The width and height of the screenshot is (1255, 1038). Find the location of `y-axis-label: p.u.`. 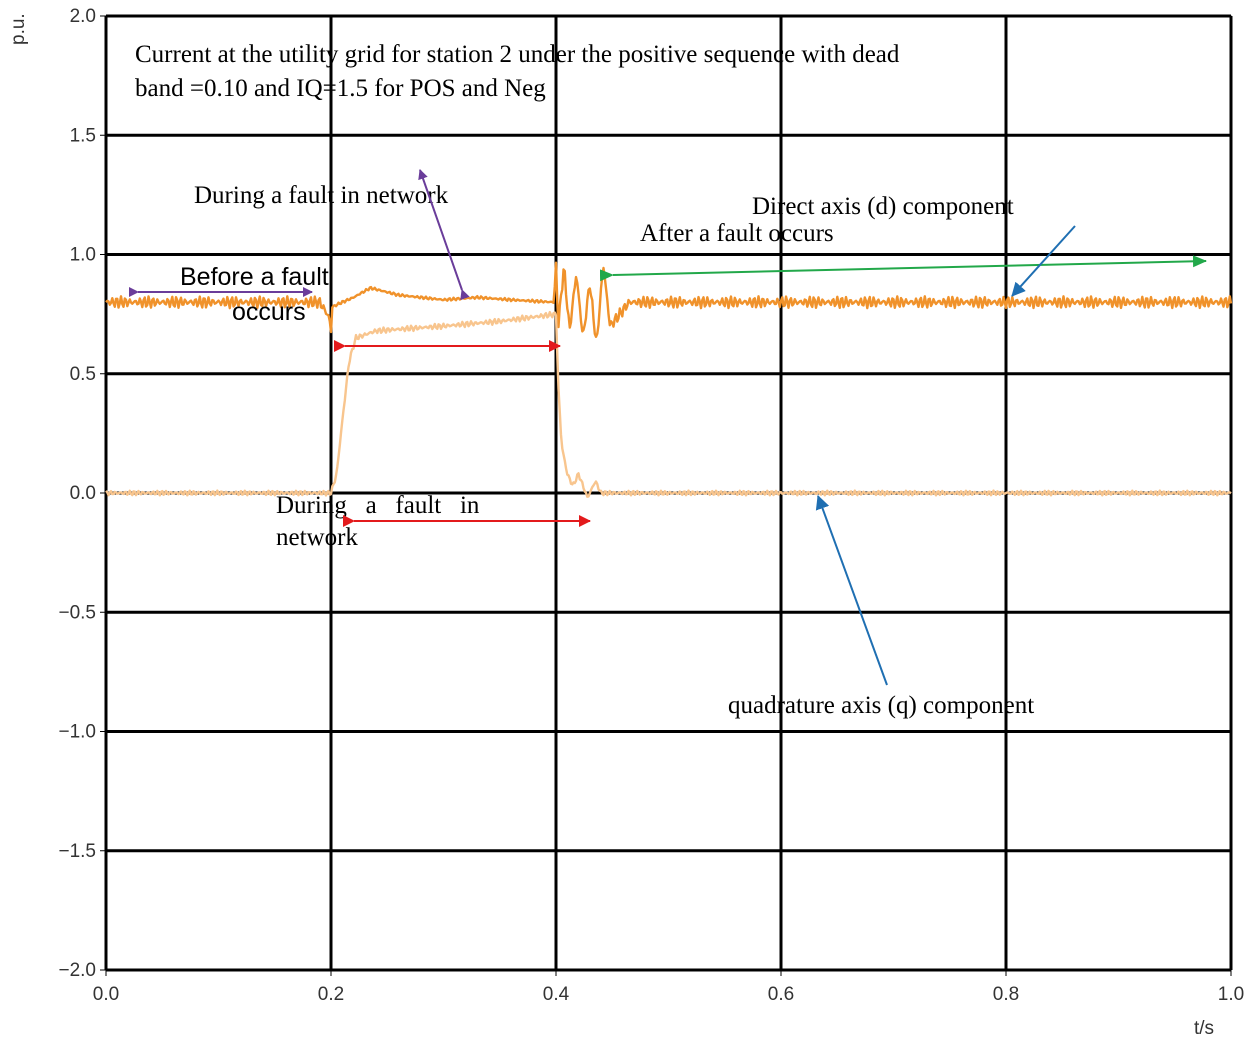

y-axis-label: p.u. is located at coordinates (18, 29).